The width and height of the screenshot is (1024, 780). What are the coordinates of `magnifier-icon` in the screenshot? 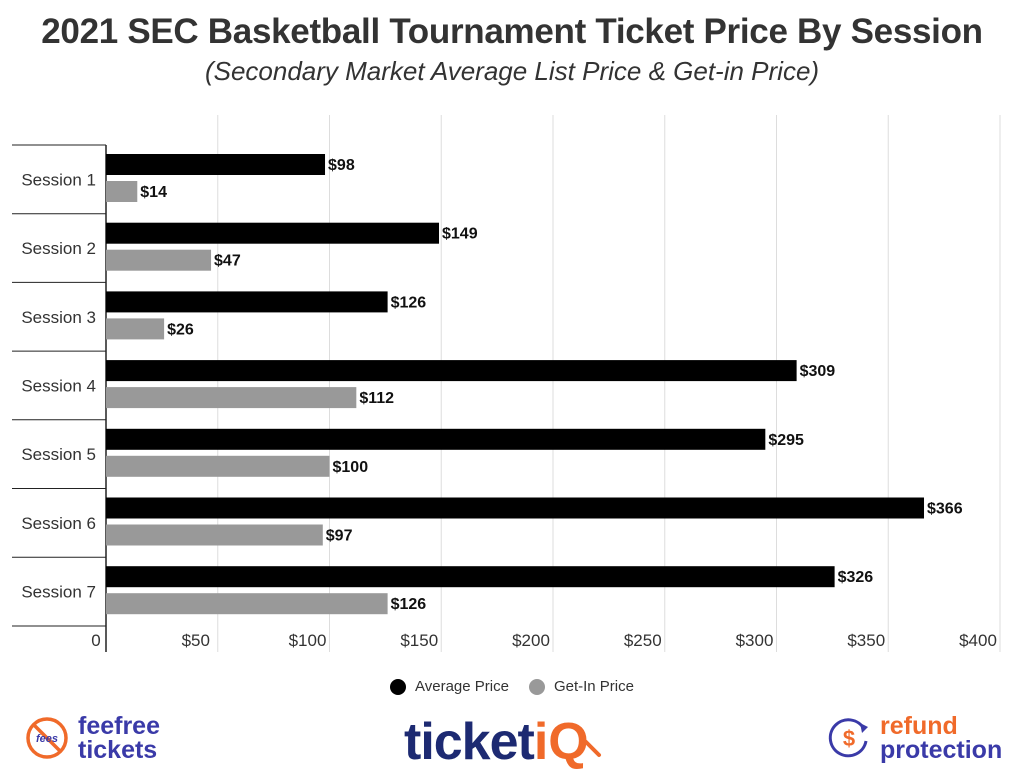 It's located at (592, 748).